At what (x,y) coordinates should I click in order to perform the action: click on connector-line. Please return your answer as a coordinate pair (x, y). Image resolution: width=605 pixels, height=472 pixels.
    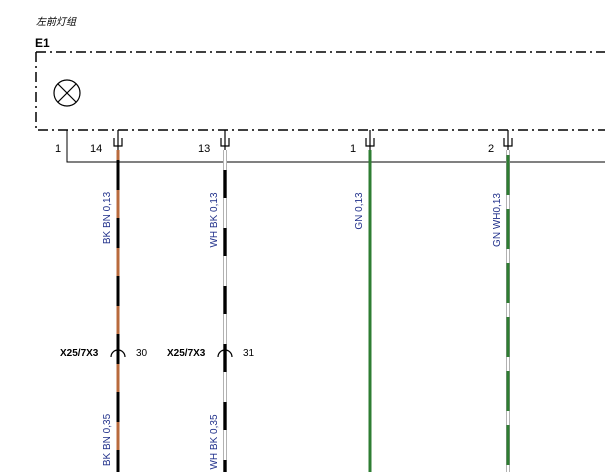
    Looking at the image, I should click on (335, 146).